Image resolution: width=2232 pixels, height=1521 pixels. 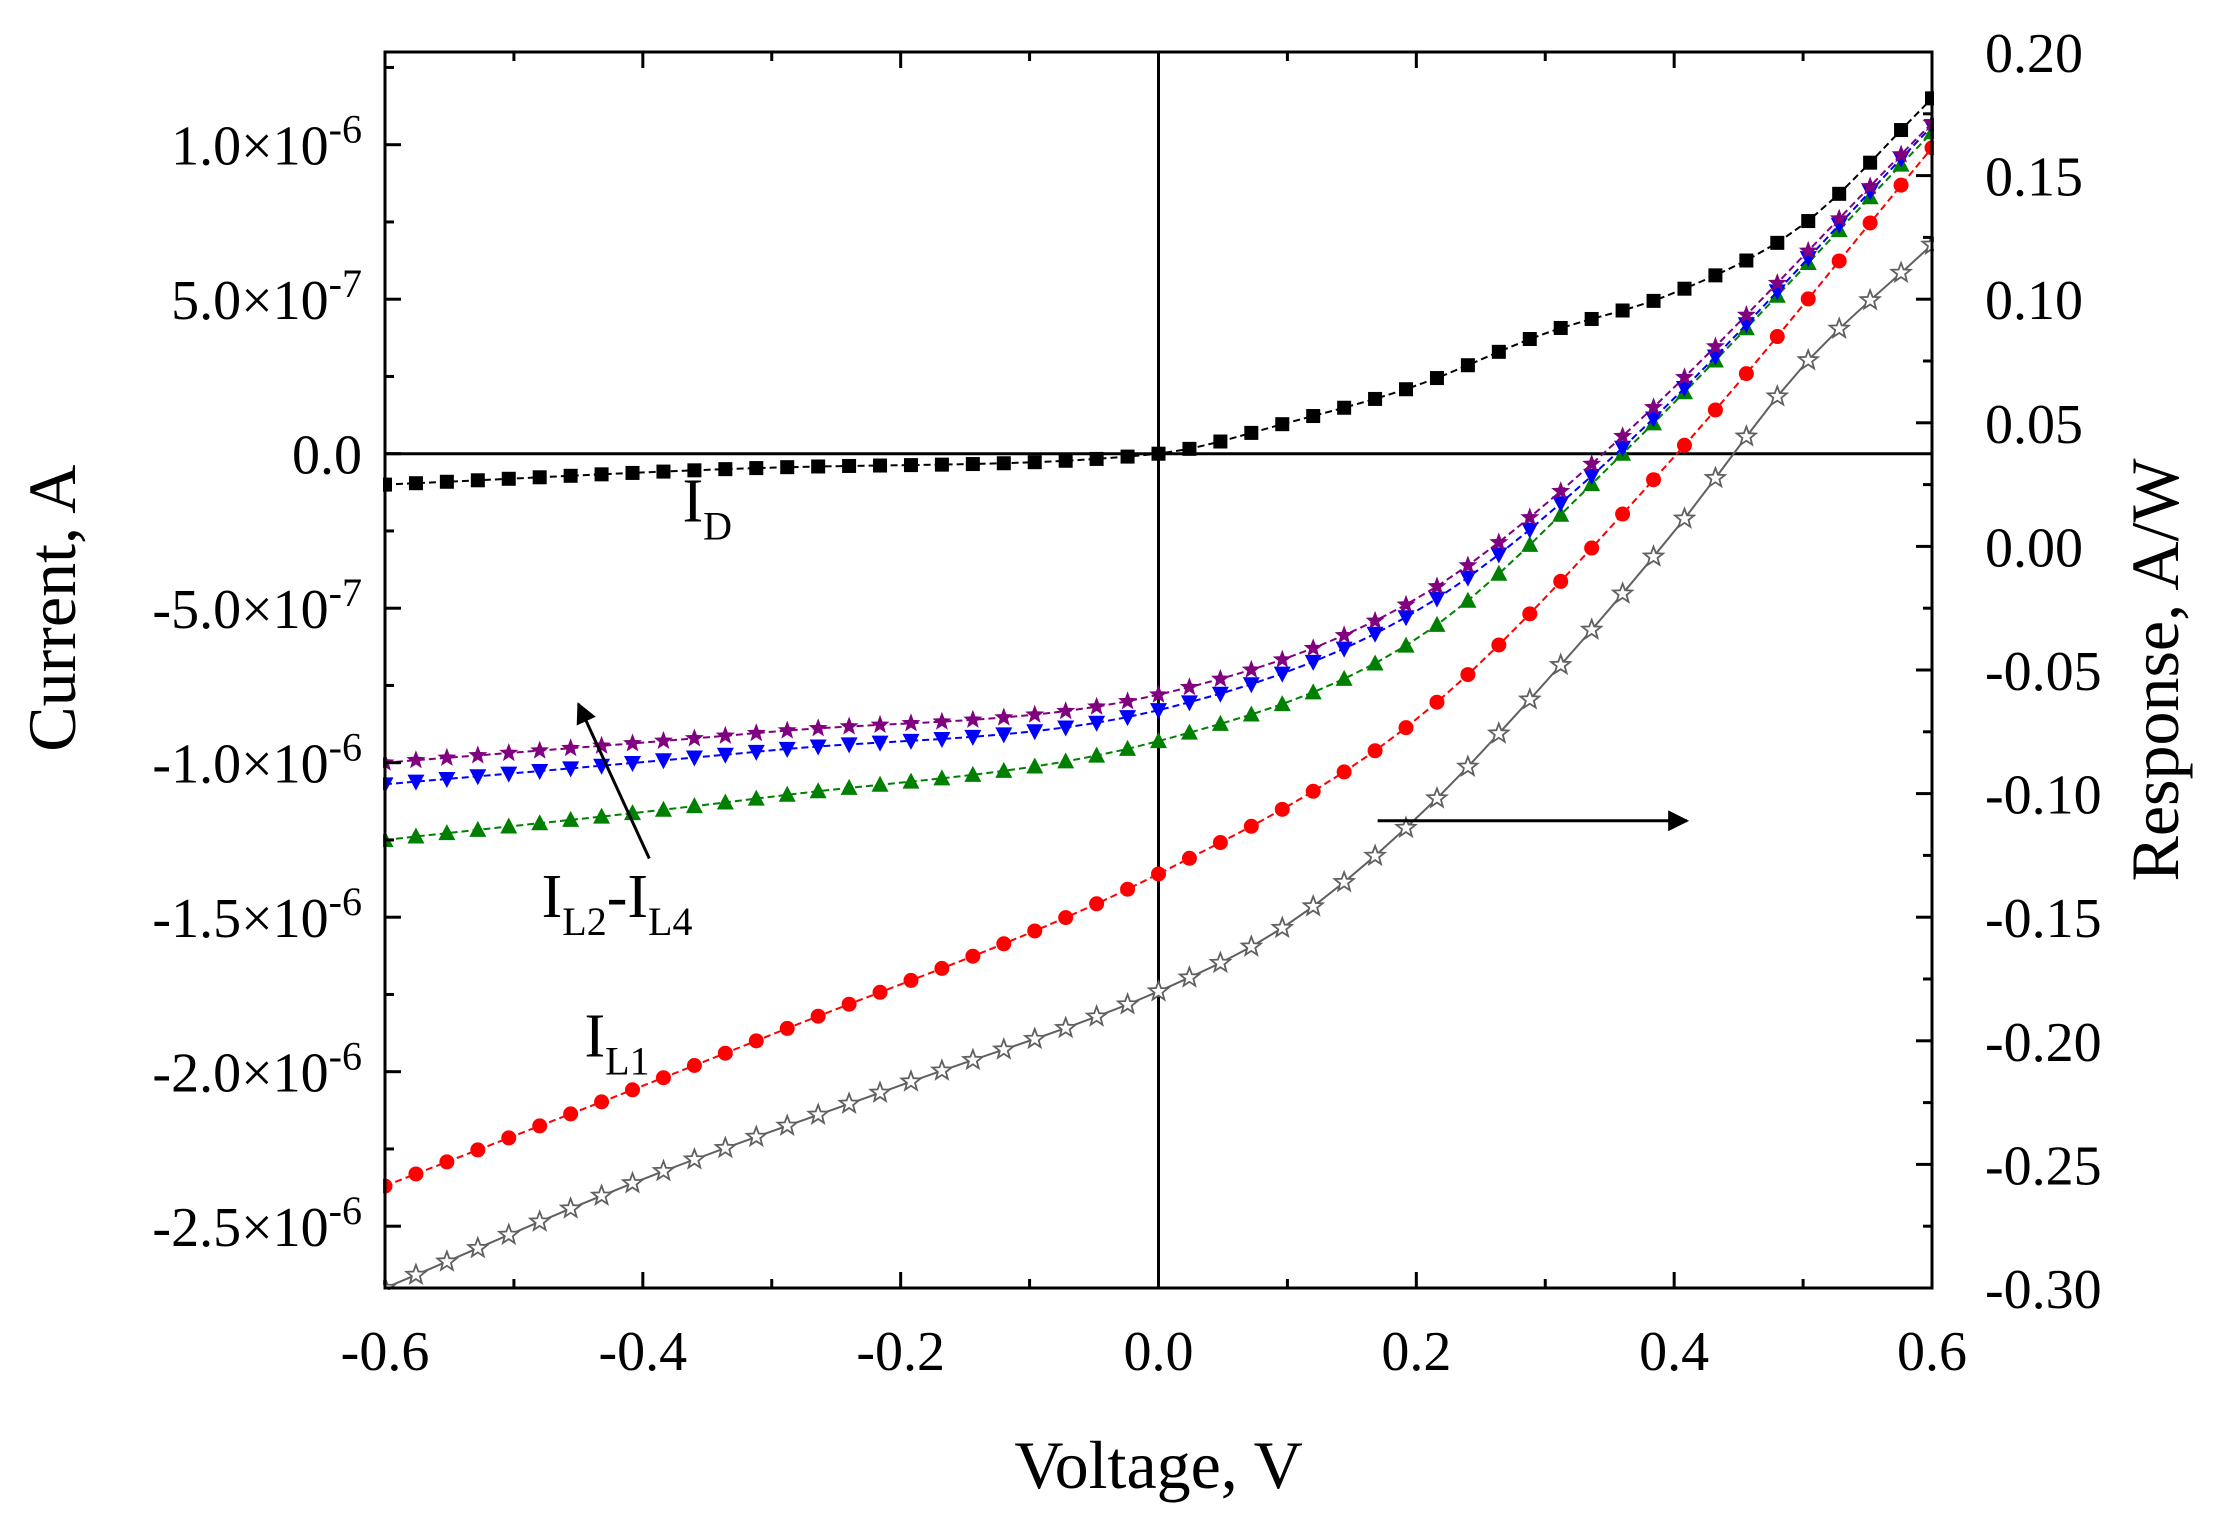 What do you see at coordinates (617, 903) in the screenshot?
I see `annotation-i-l2-i-l4: IL2-IL4` at bounding box center [617, 903].